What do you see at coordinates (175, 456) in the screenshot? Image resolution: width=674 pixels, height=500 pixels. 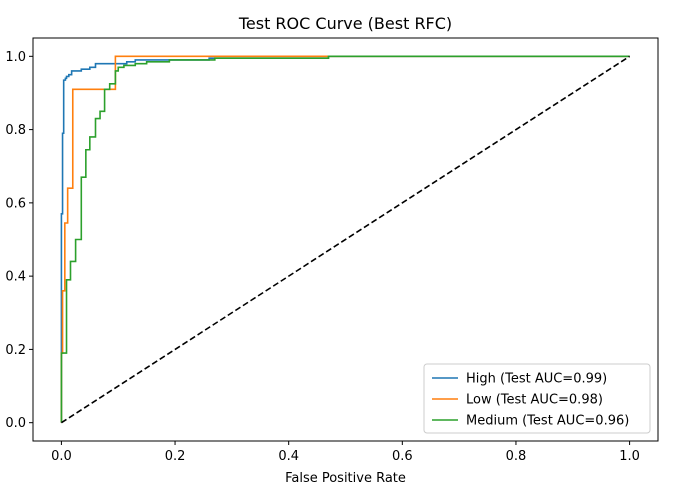 I see `x-tick-label: 0.2` at bounding box center [175, 456].